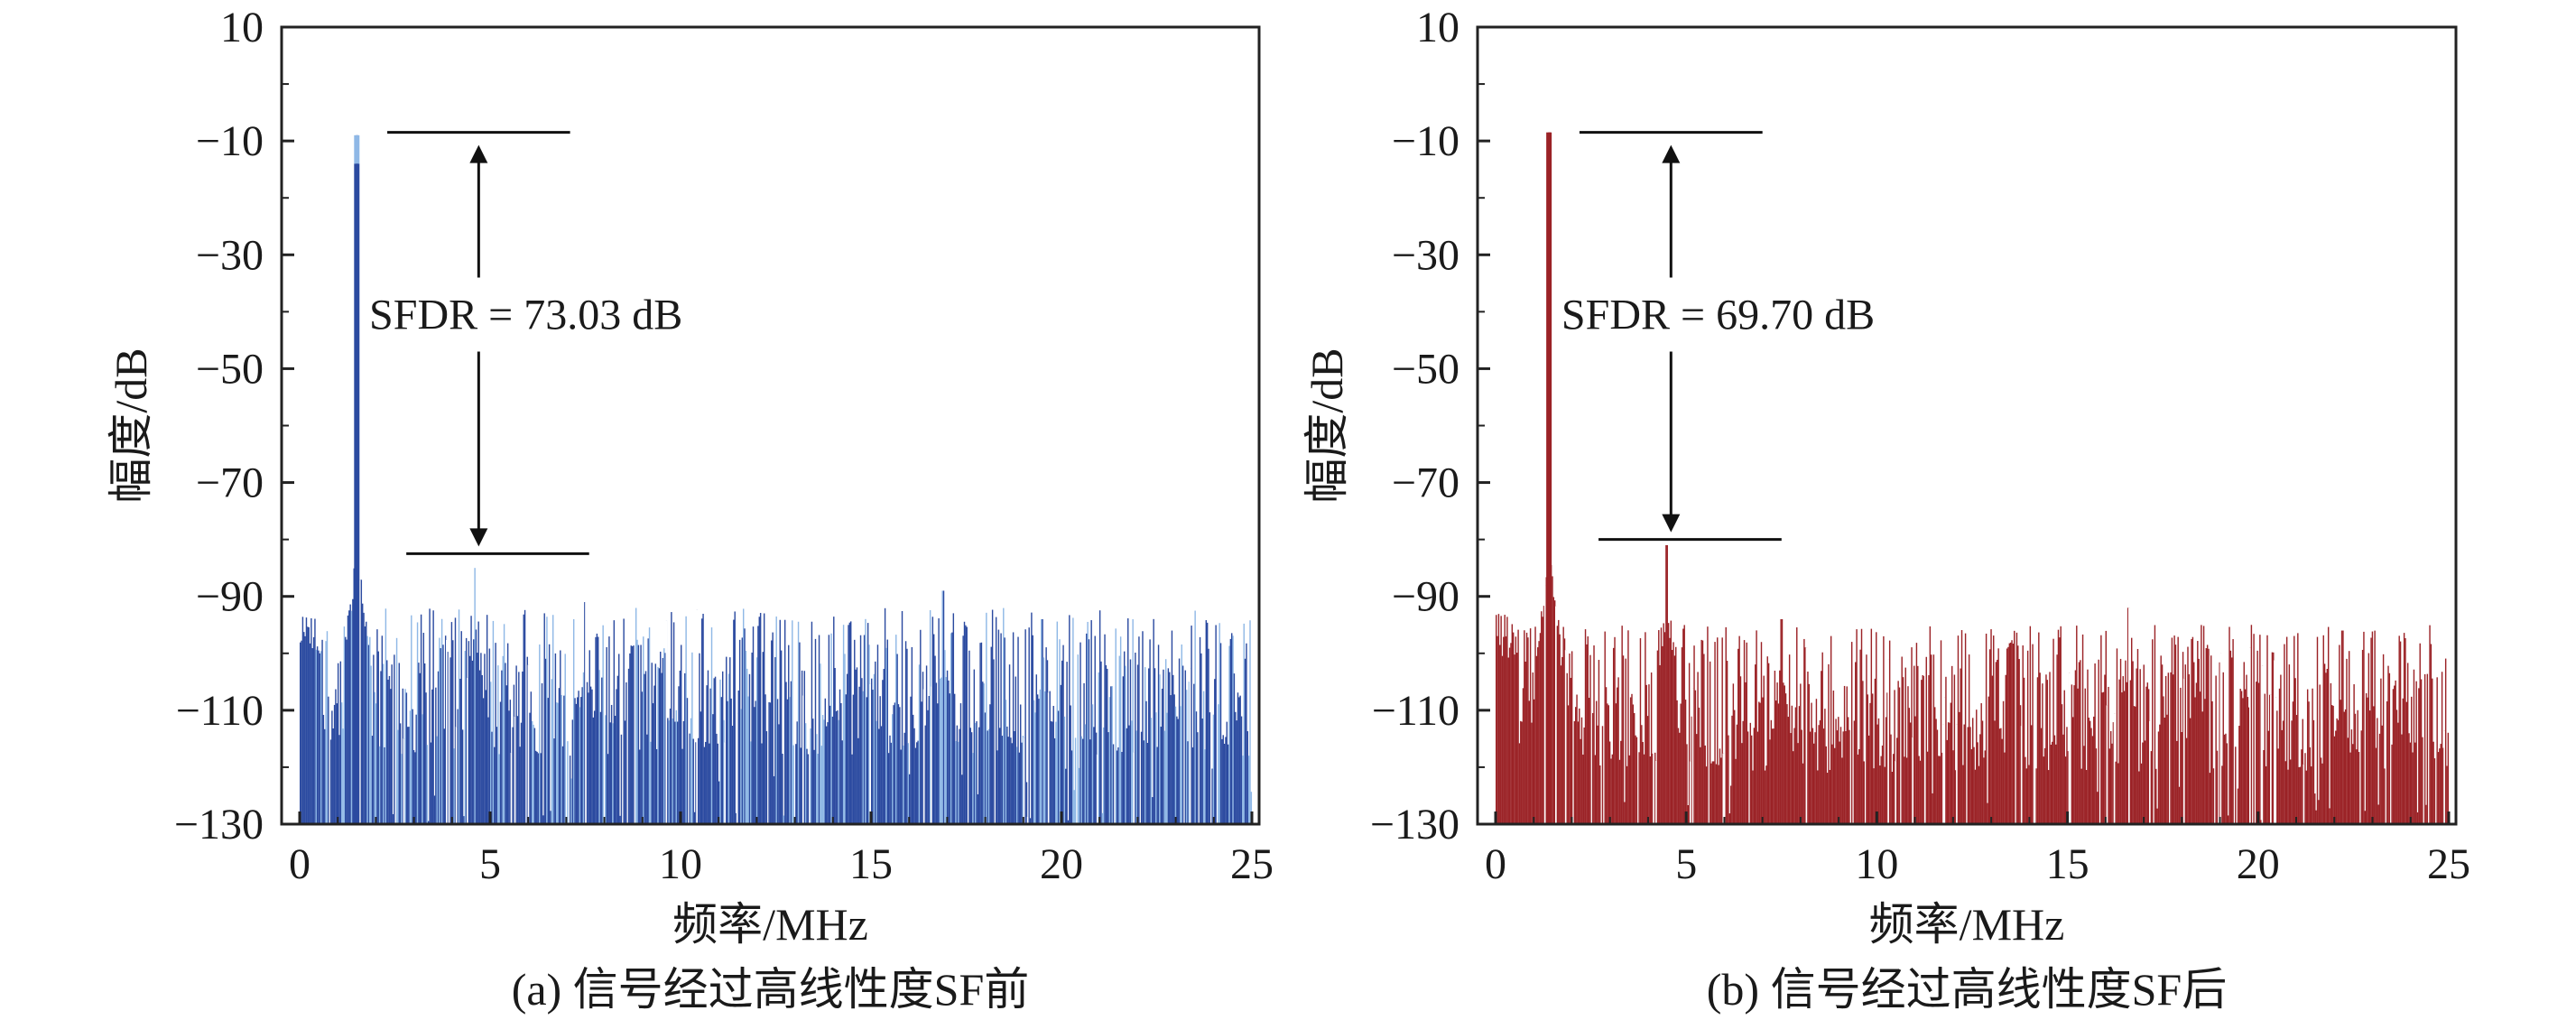 The height and width of the screenshot is (1020, 2576). What do you see at coordinates (1718, 336) in the screenshot?
I see `sfdr-annotation-b: SFDR = 69.70 dB` at bounding box center [1718, 336].